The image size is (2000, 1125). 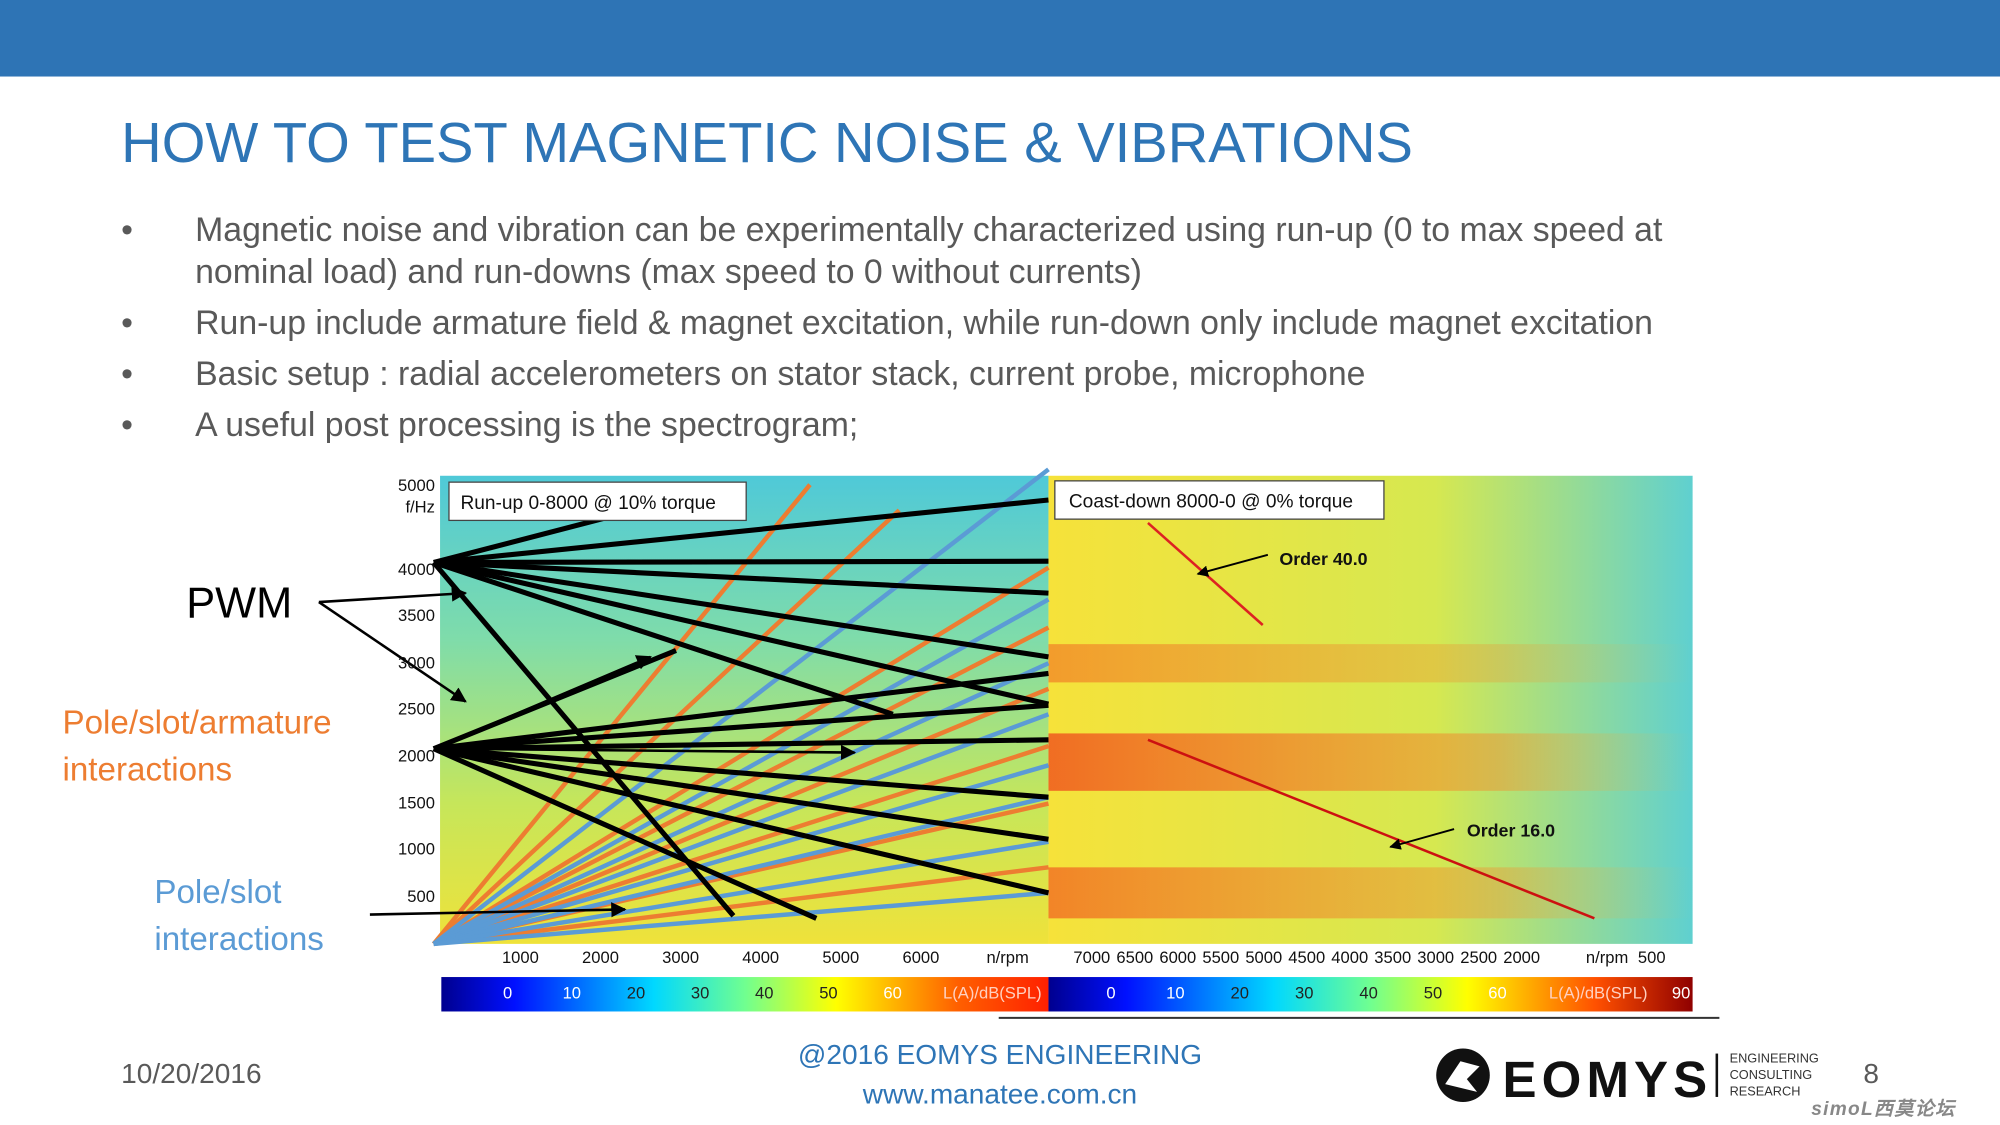 I want to click on x-tick-label: 500, so click(x=1652, y=957).